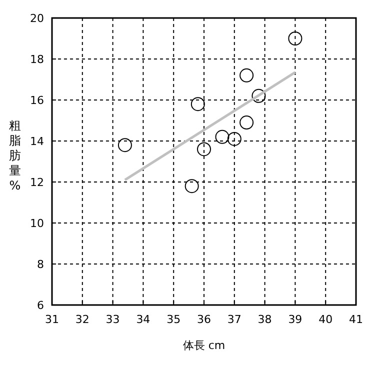 The image size is (371, 369). I want to click on x-tick-label: 36, so click(204, 319).